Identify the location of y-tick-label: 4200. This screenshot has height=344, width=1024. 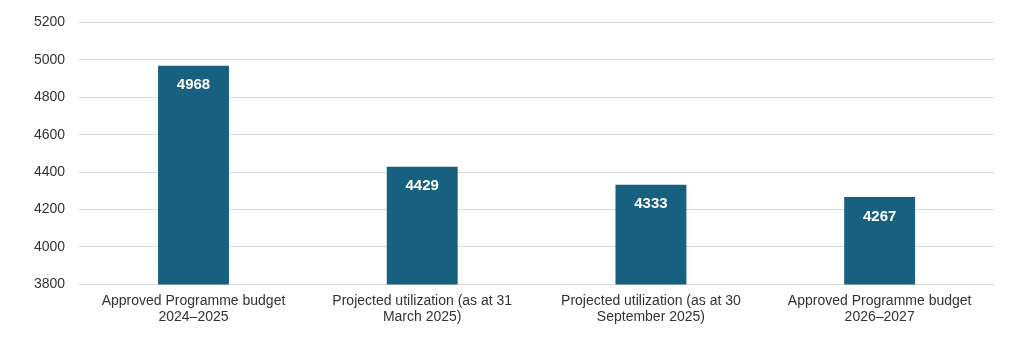
(49, 208).